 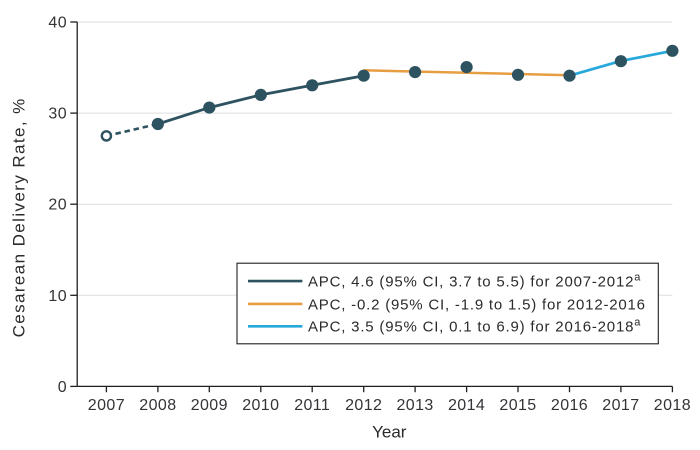 What do you see at coordinates (260, 405) in the screenshot?
I see `svg-text: 2010` at bounding box center [260, 405].